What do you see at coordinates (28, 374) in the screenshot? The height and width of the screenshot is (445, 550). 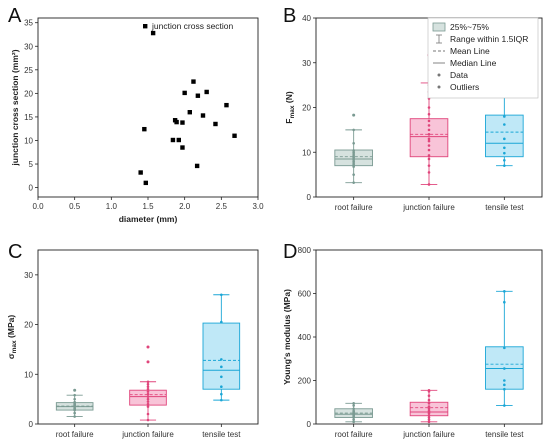 I see `y-tick-label-C: 10` at bounding box center [28, 374].